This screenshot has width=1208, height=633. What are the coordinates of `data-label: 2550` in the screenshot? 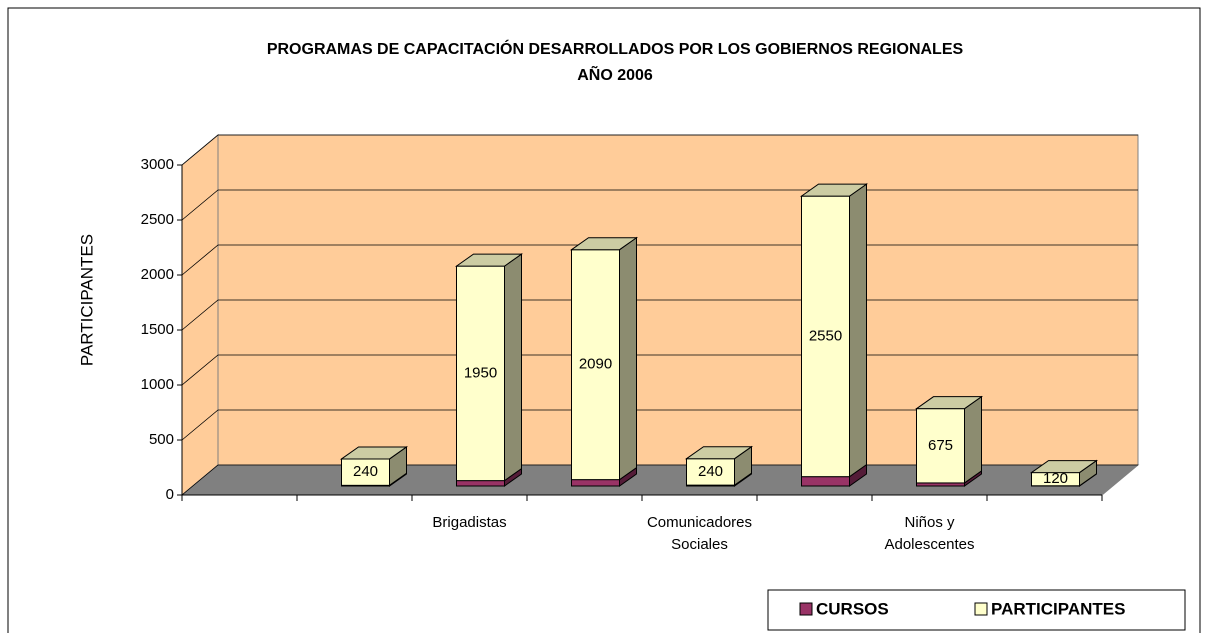 It's located at (825, 335).